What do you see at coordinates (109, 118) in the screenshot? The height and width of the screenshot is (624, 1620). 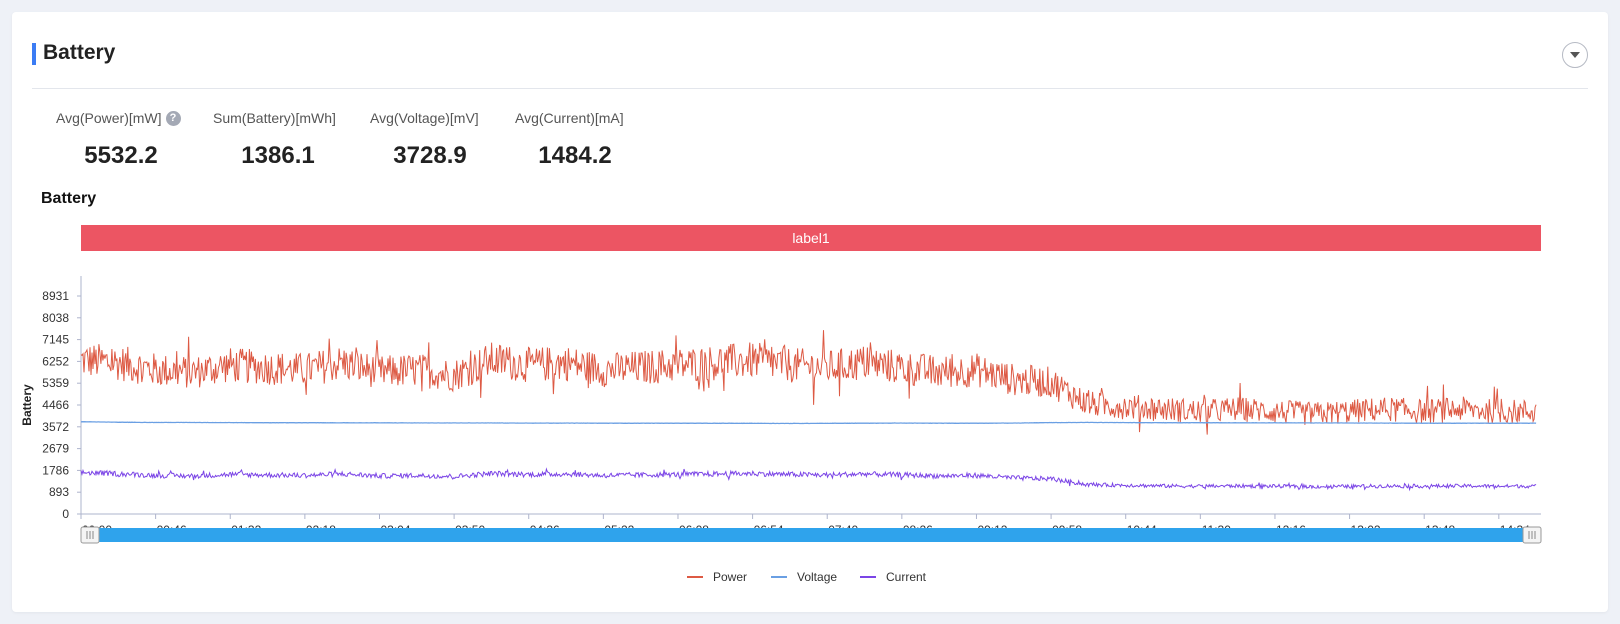 I see `stat-label: Avg(Power)[mW]` at bounding box center [109, 118].